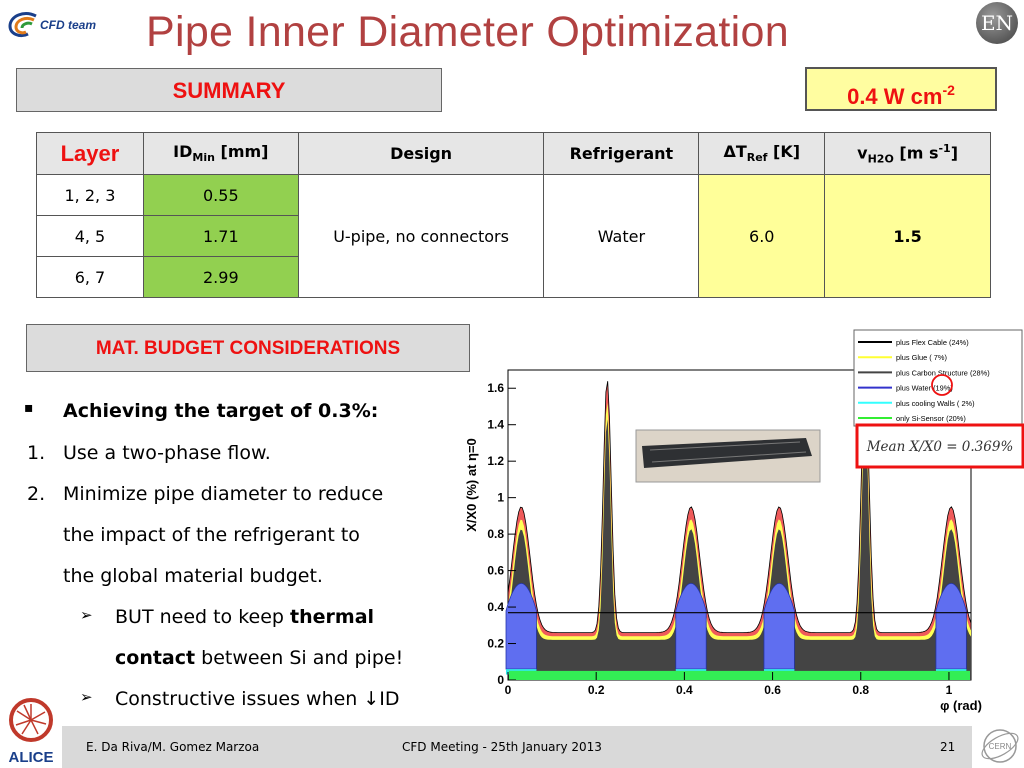 The width and height of the screenshot is (1024, 768). What do you see at coordinates (467, 32) in the screenshot?
I see `page-title: Pipe Inner Diameter Optimization` at bounding box center [467, 32].